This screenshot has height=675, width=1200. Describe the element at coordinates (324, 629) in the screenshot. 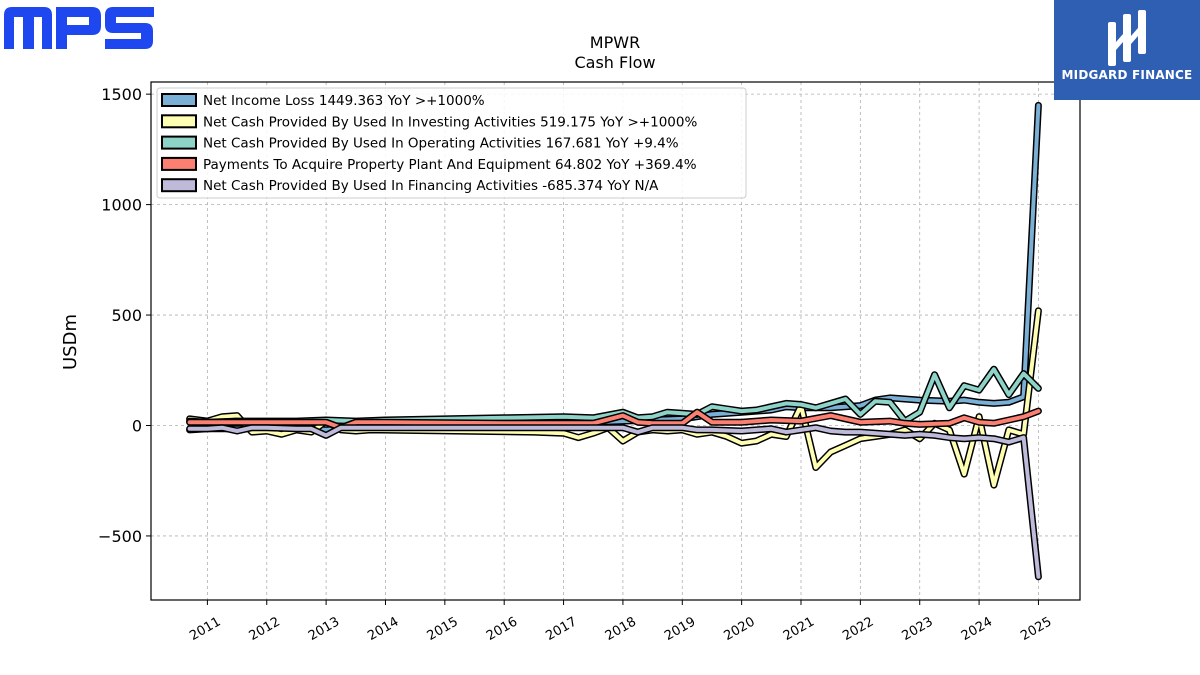

I see `x-tick-label: 2013` at that location.